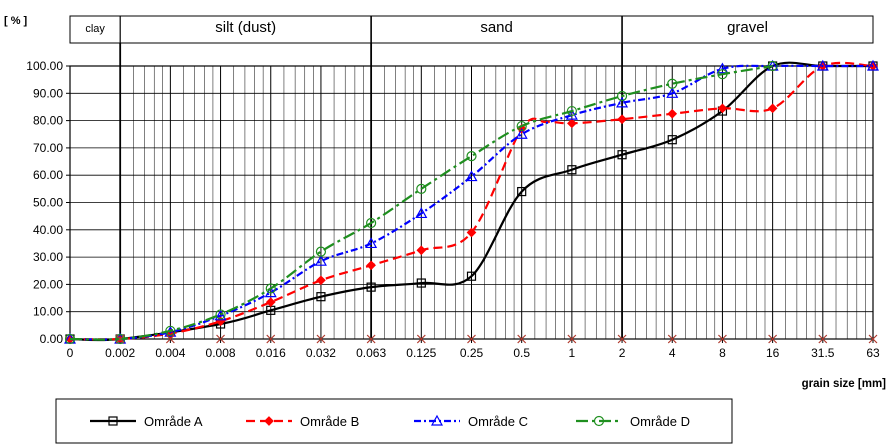 This screenshot has width=888, height=444. What do you see at coordinates (44, 66) in the screenshot?
I see `y-tick-label: 100.00` at bounding box center [44, 66].